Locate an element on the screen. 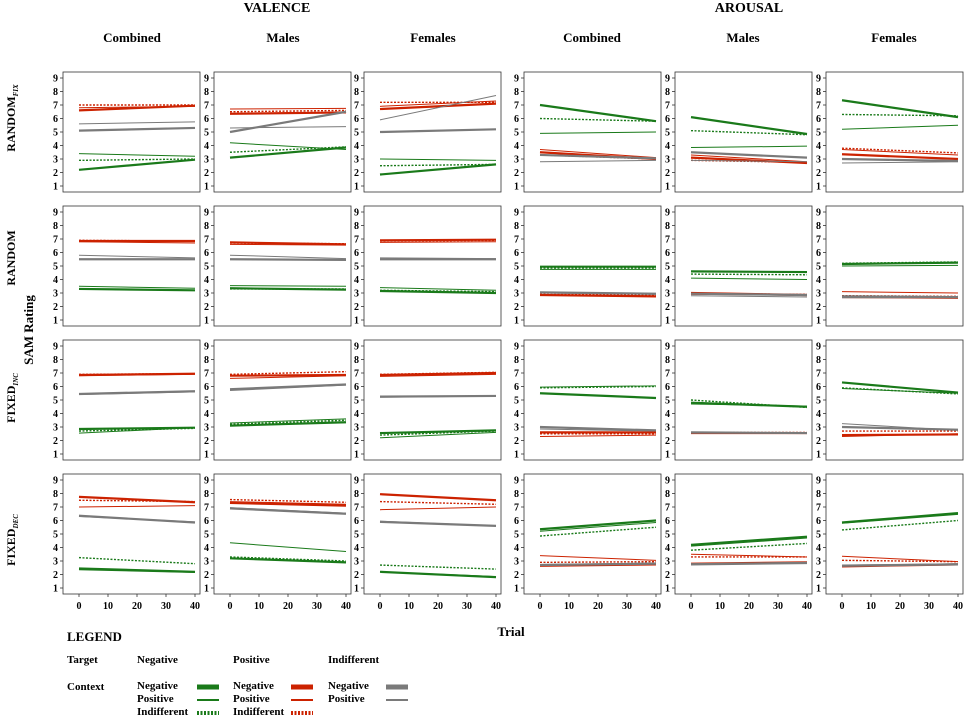 This screenshot has width=964, height=718. row-label-random-fix-main: RANDOM is located at coordinates (11, 123).